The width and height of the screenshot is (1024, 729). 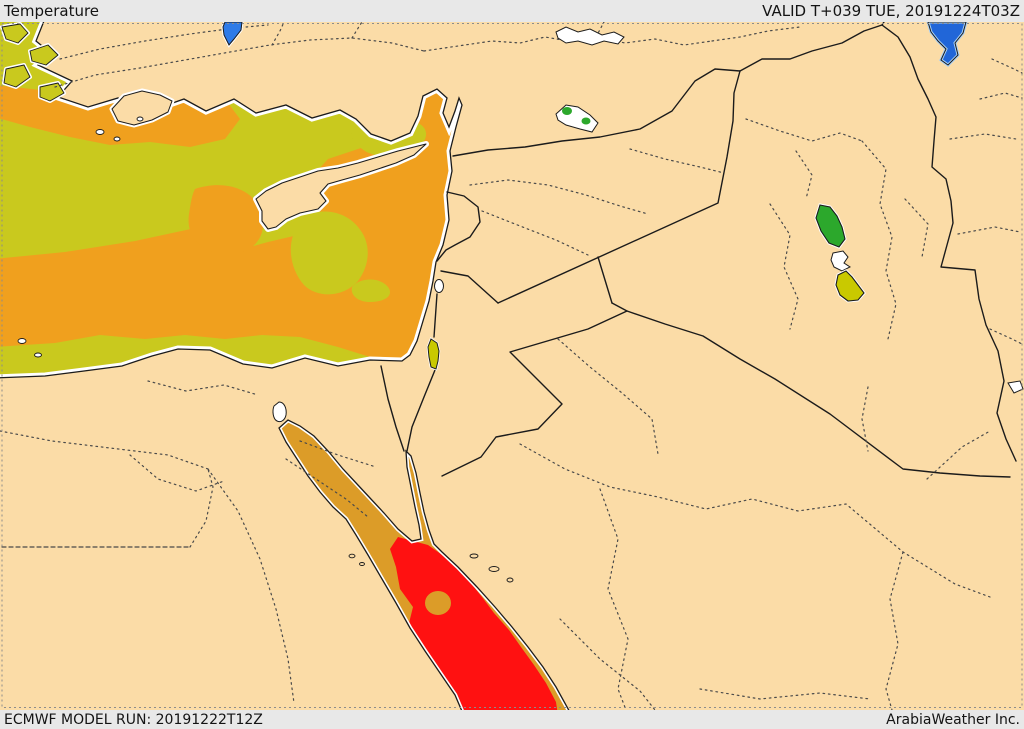 I want to click on brand-label: ArabiaWeather Inc., so click(x=953, y=719).